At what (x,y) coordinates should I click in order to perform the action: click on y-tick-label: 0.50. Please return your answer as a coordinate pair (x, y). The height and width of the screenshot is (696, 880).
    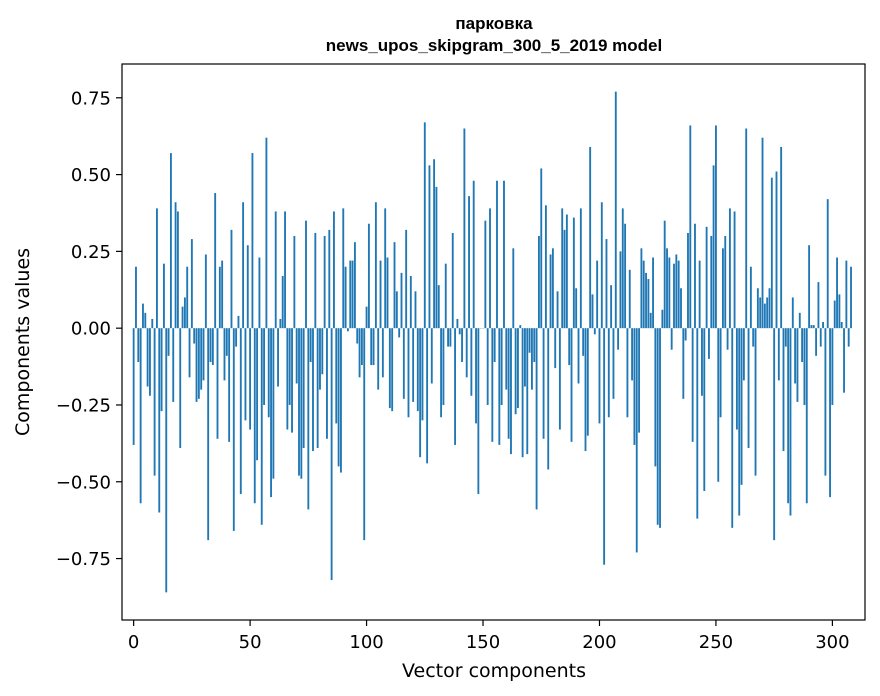
    Looking at the image, I should click on (91, 175).